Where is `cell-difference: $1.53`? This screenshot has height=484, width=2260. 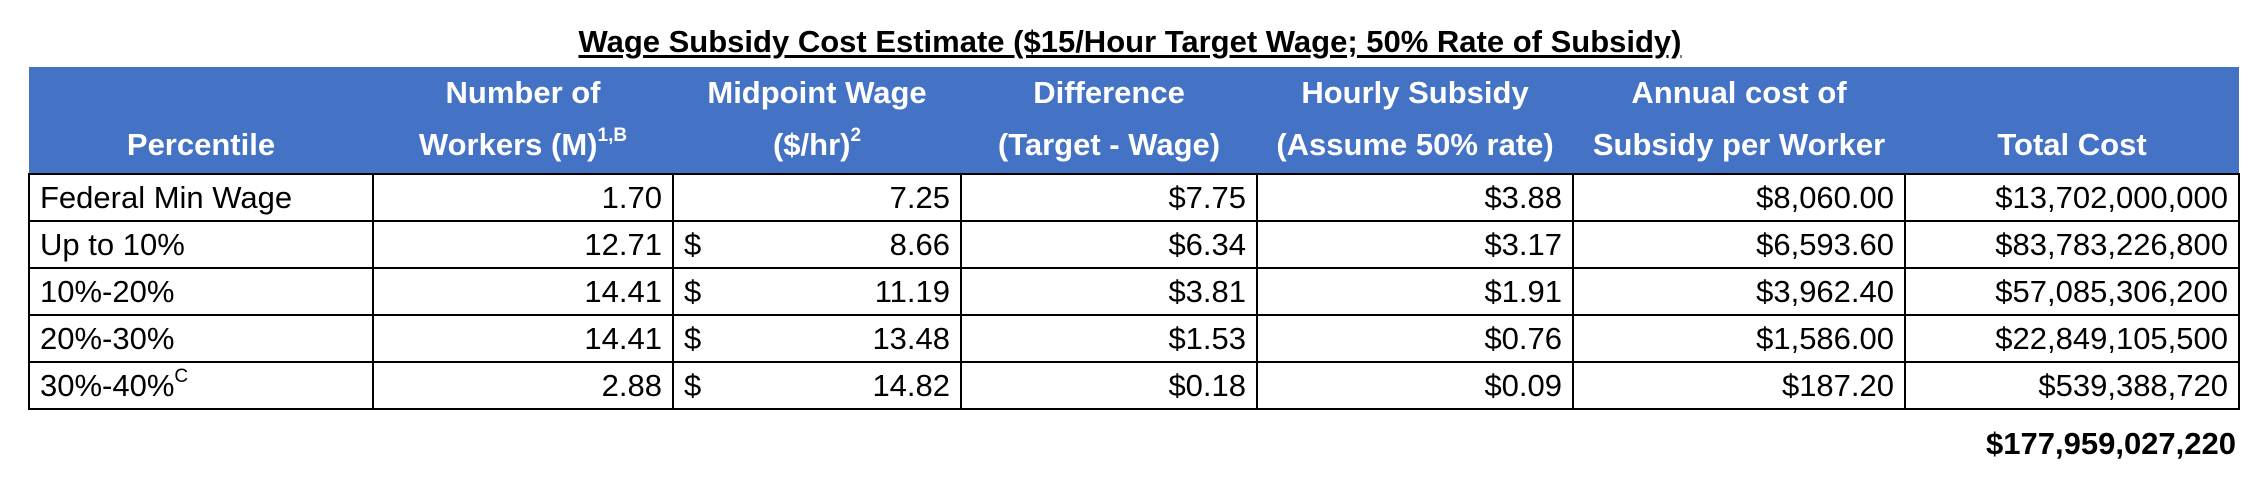
cell-difference: $1.53 is located at coordinates (1109, 338).